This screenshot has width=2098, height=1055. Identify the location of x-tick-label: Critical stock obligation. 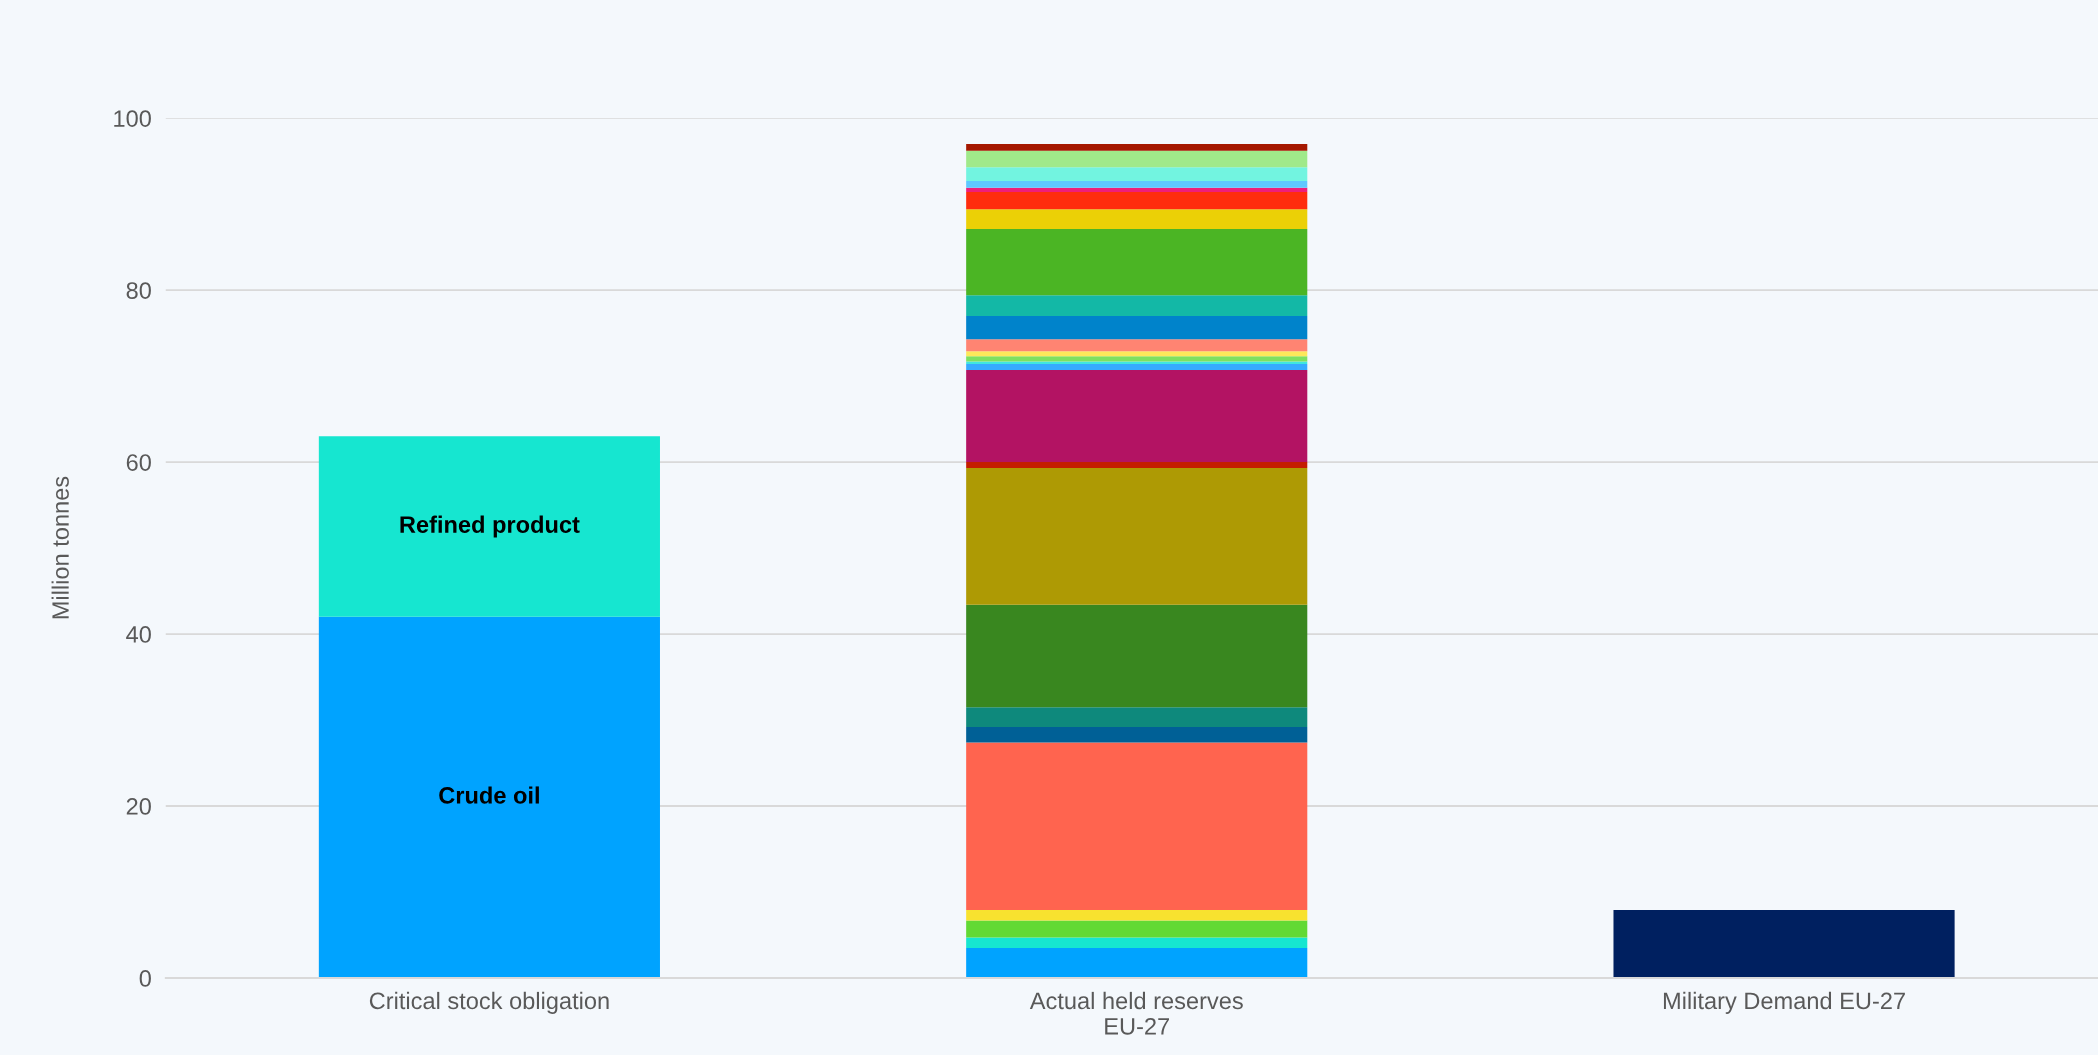
(489, 1002).